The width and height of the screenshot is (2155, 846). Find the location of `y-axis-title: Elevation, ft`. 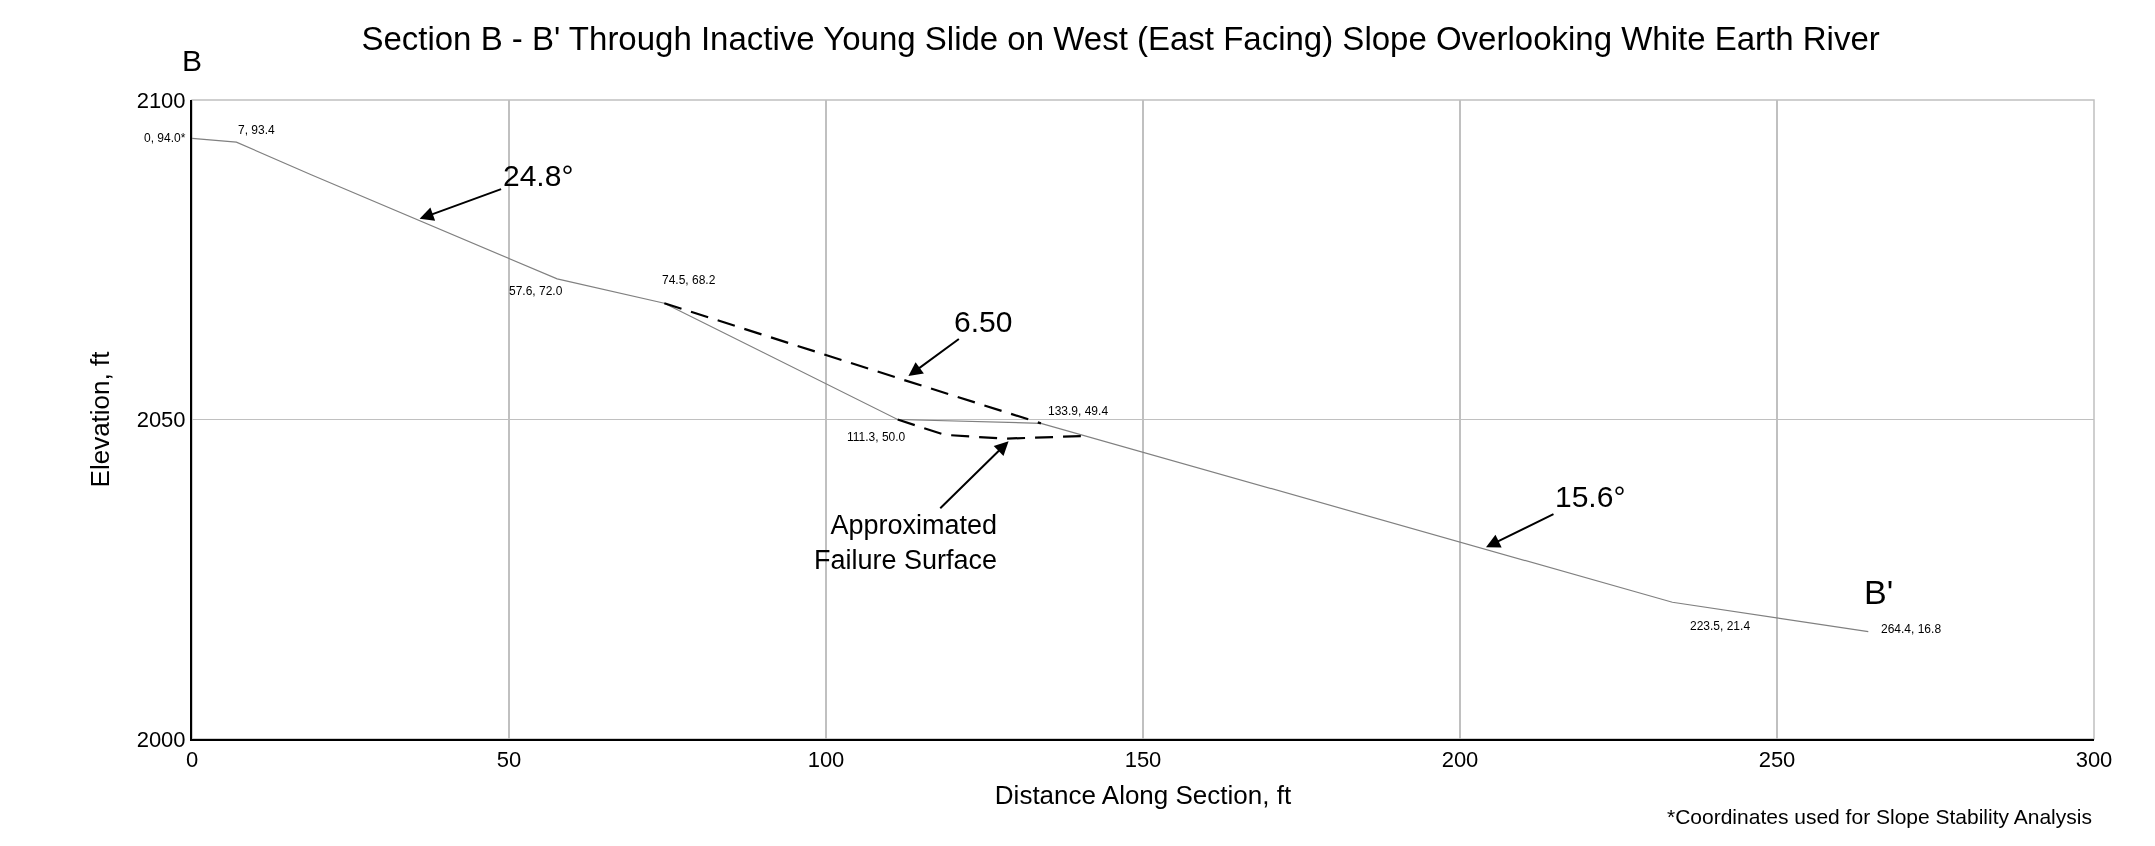

y-axis-title: Elevation, ft is located at coordinates (99, 419).